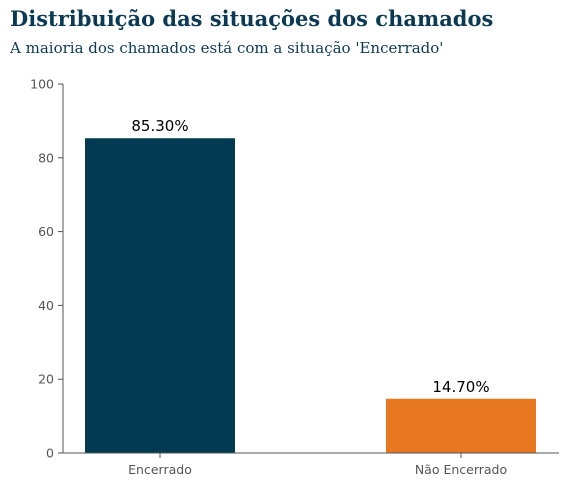  What do you see at coordinates (461, 469) in the screenshot?
I see `x-tick-label: Não Encerrado` at bounding box center [461, 469].